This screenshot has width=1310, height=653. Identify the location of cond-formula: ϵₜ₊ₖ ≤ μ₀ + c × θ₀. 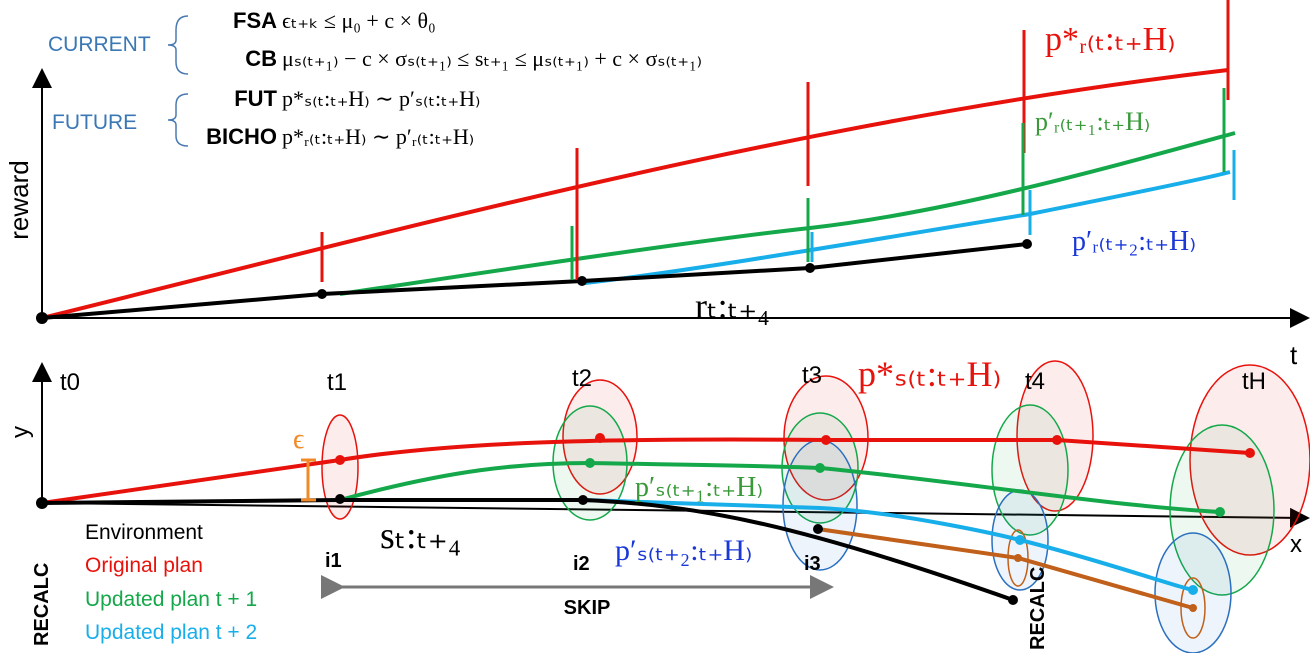
(359, 20).